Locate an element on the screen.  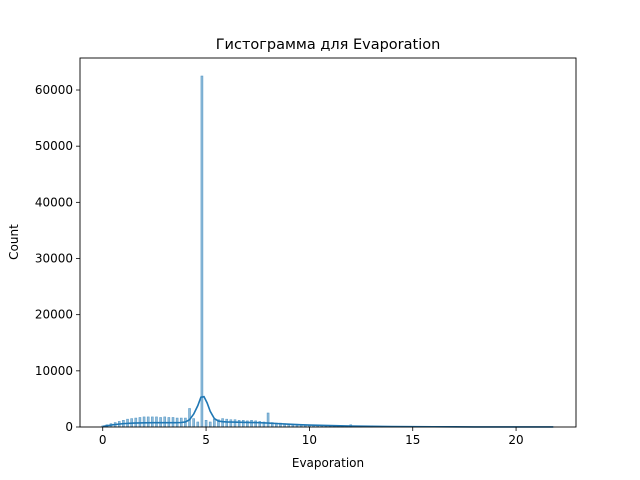
x-axis-ticks: 0 5 10 15 20 is located at coordinates (311, 437).